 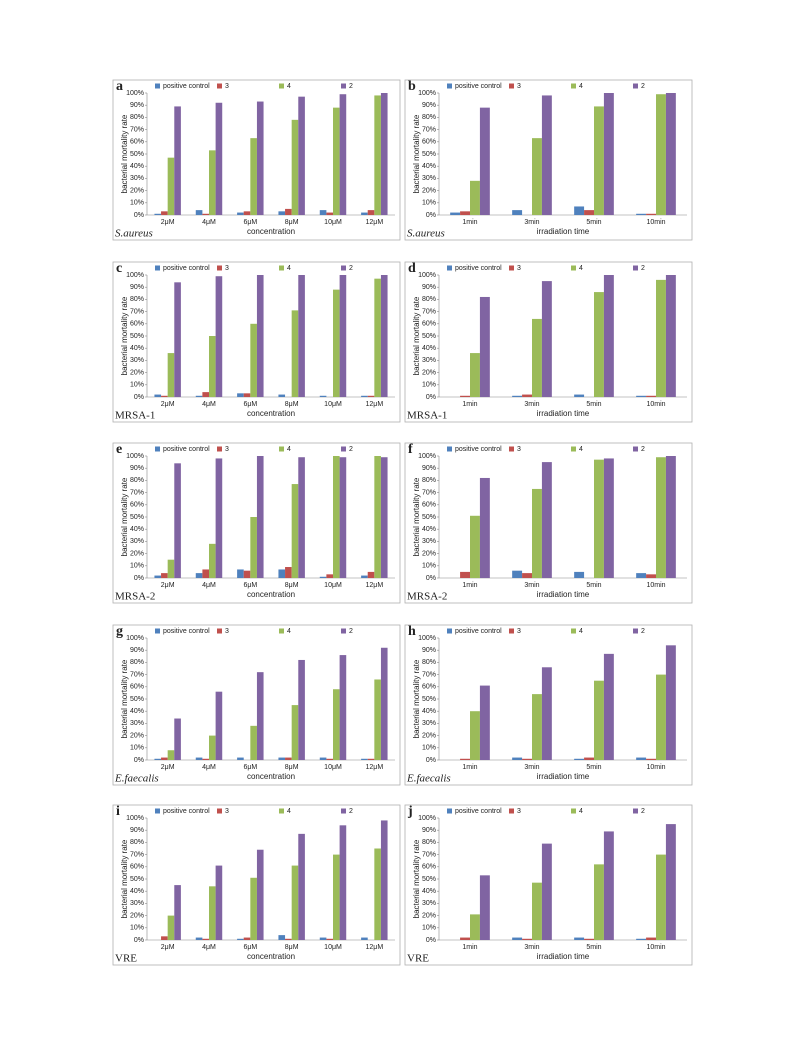 I want to click on panel-letter: a, so click(x=119, y=86).